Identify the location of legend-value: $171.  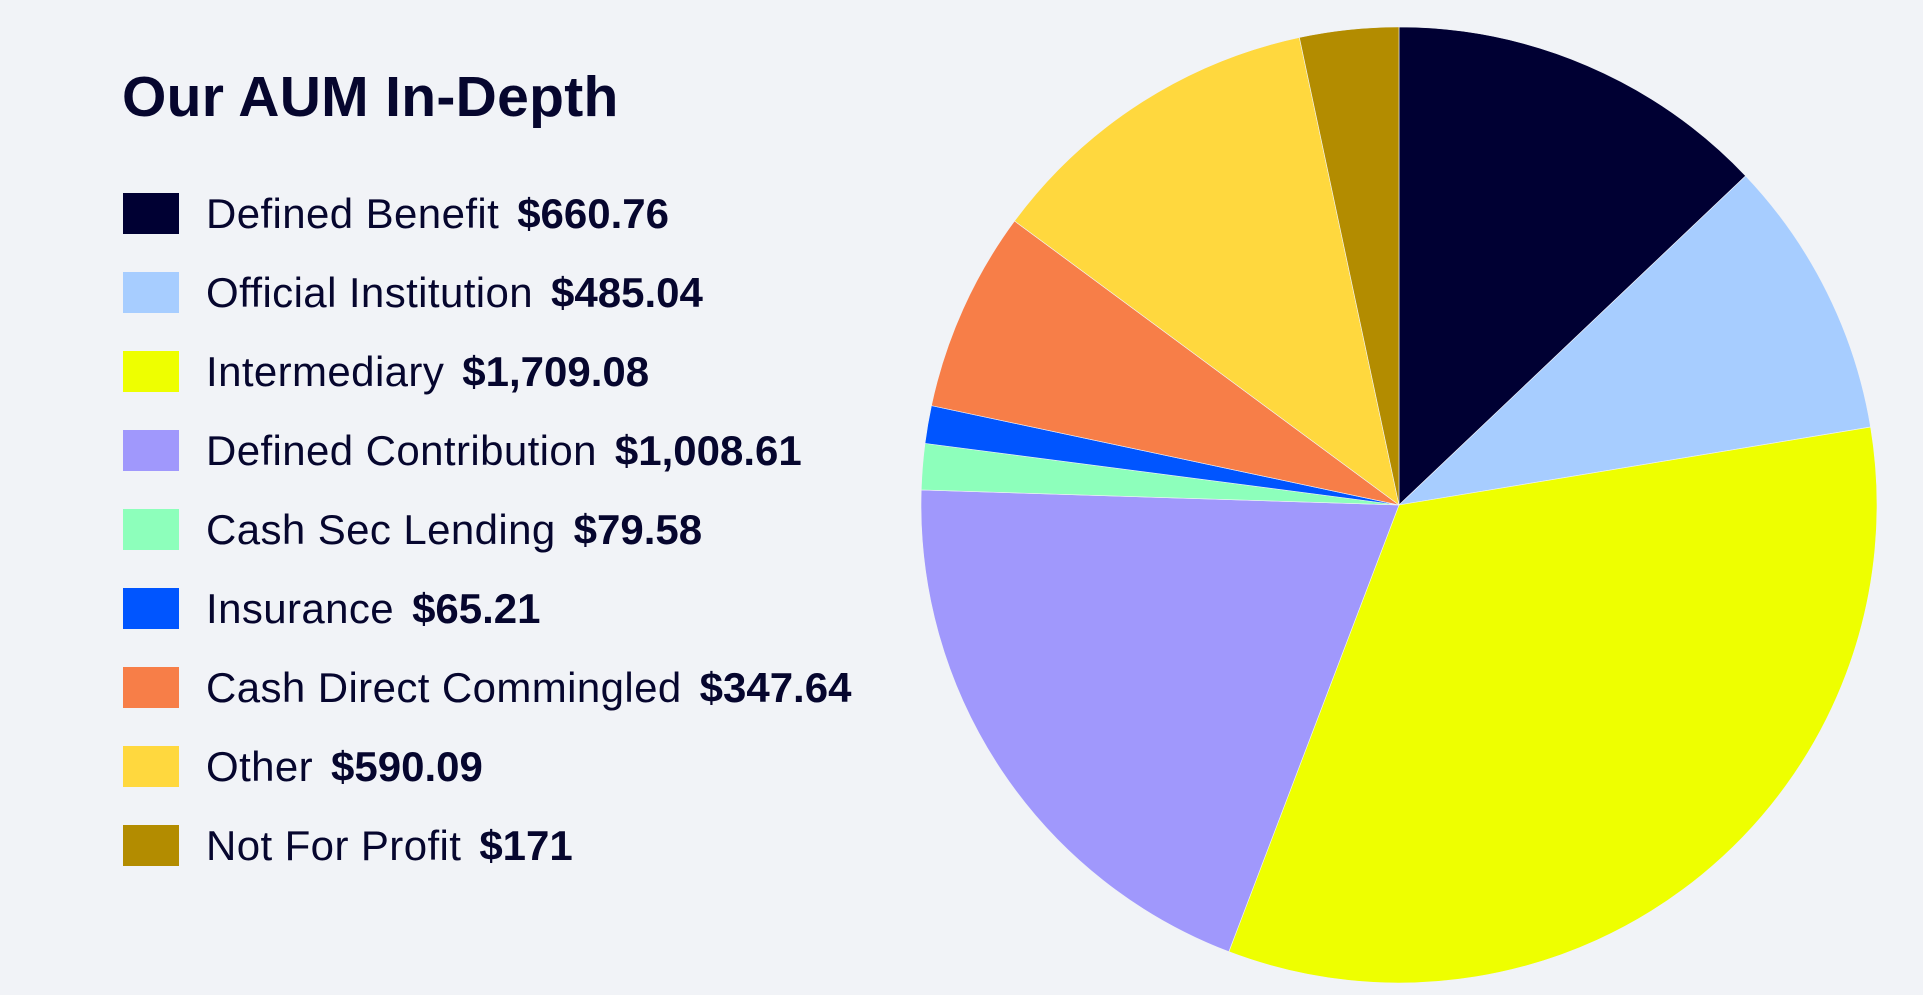
(526, 845).